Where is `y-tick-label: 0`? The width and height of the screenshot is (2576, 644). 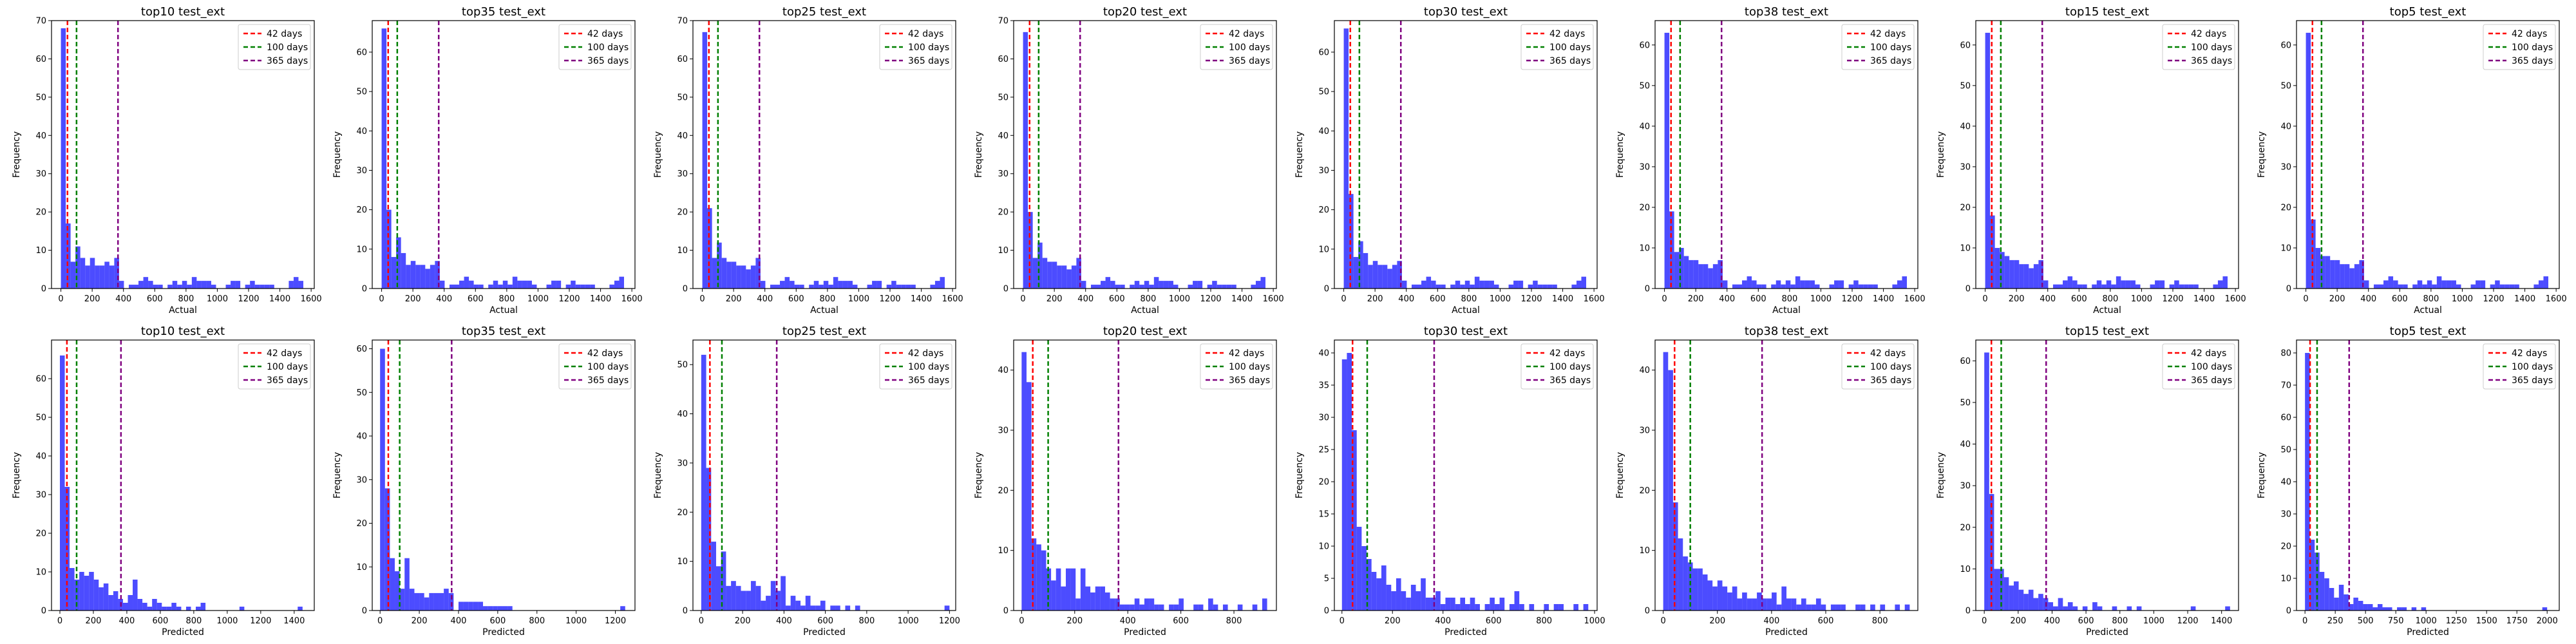
y-tick-label: 0 is located at coordinates (1647, 289).